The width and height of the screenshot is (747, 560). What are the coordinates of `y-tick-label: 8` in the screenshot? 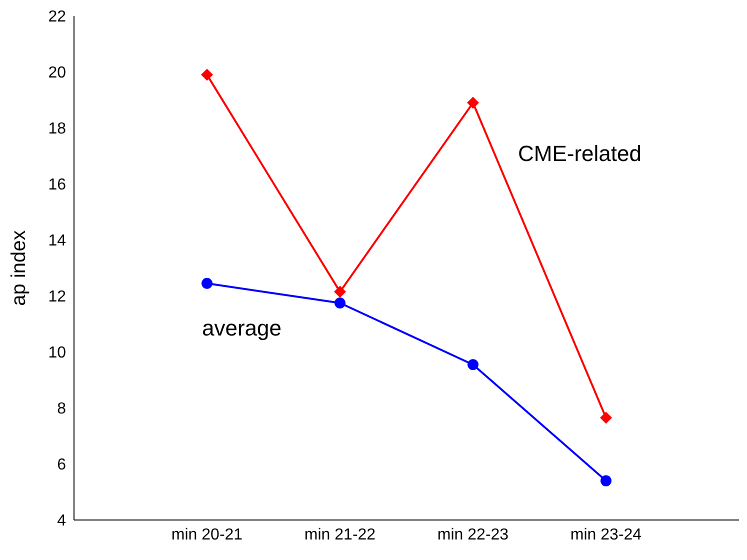 It's located at (61, 409).